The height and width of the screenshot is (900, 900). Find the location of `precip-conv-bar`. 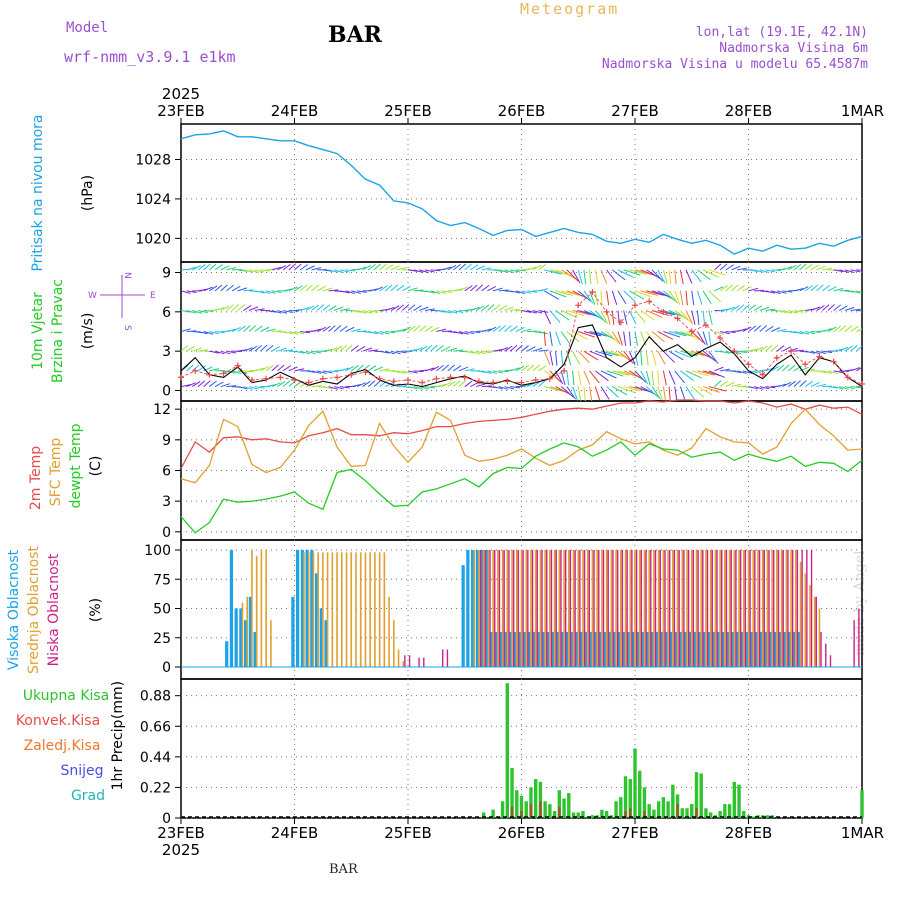

precip-conv-bar is located at coordinates (625, 814).